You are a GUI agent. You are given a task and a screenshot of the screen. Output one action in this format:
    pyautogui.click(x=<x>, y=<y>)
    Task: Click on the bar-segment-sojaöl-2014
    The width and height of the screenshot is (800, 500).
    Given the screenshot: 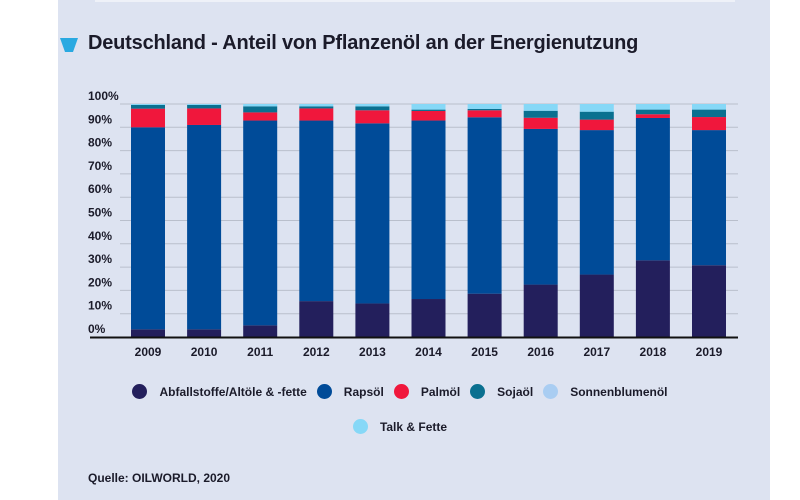 What is the action you would take?
    pyautogui.click(x=428, y=110)
    